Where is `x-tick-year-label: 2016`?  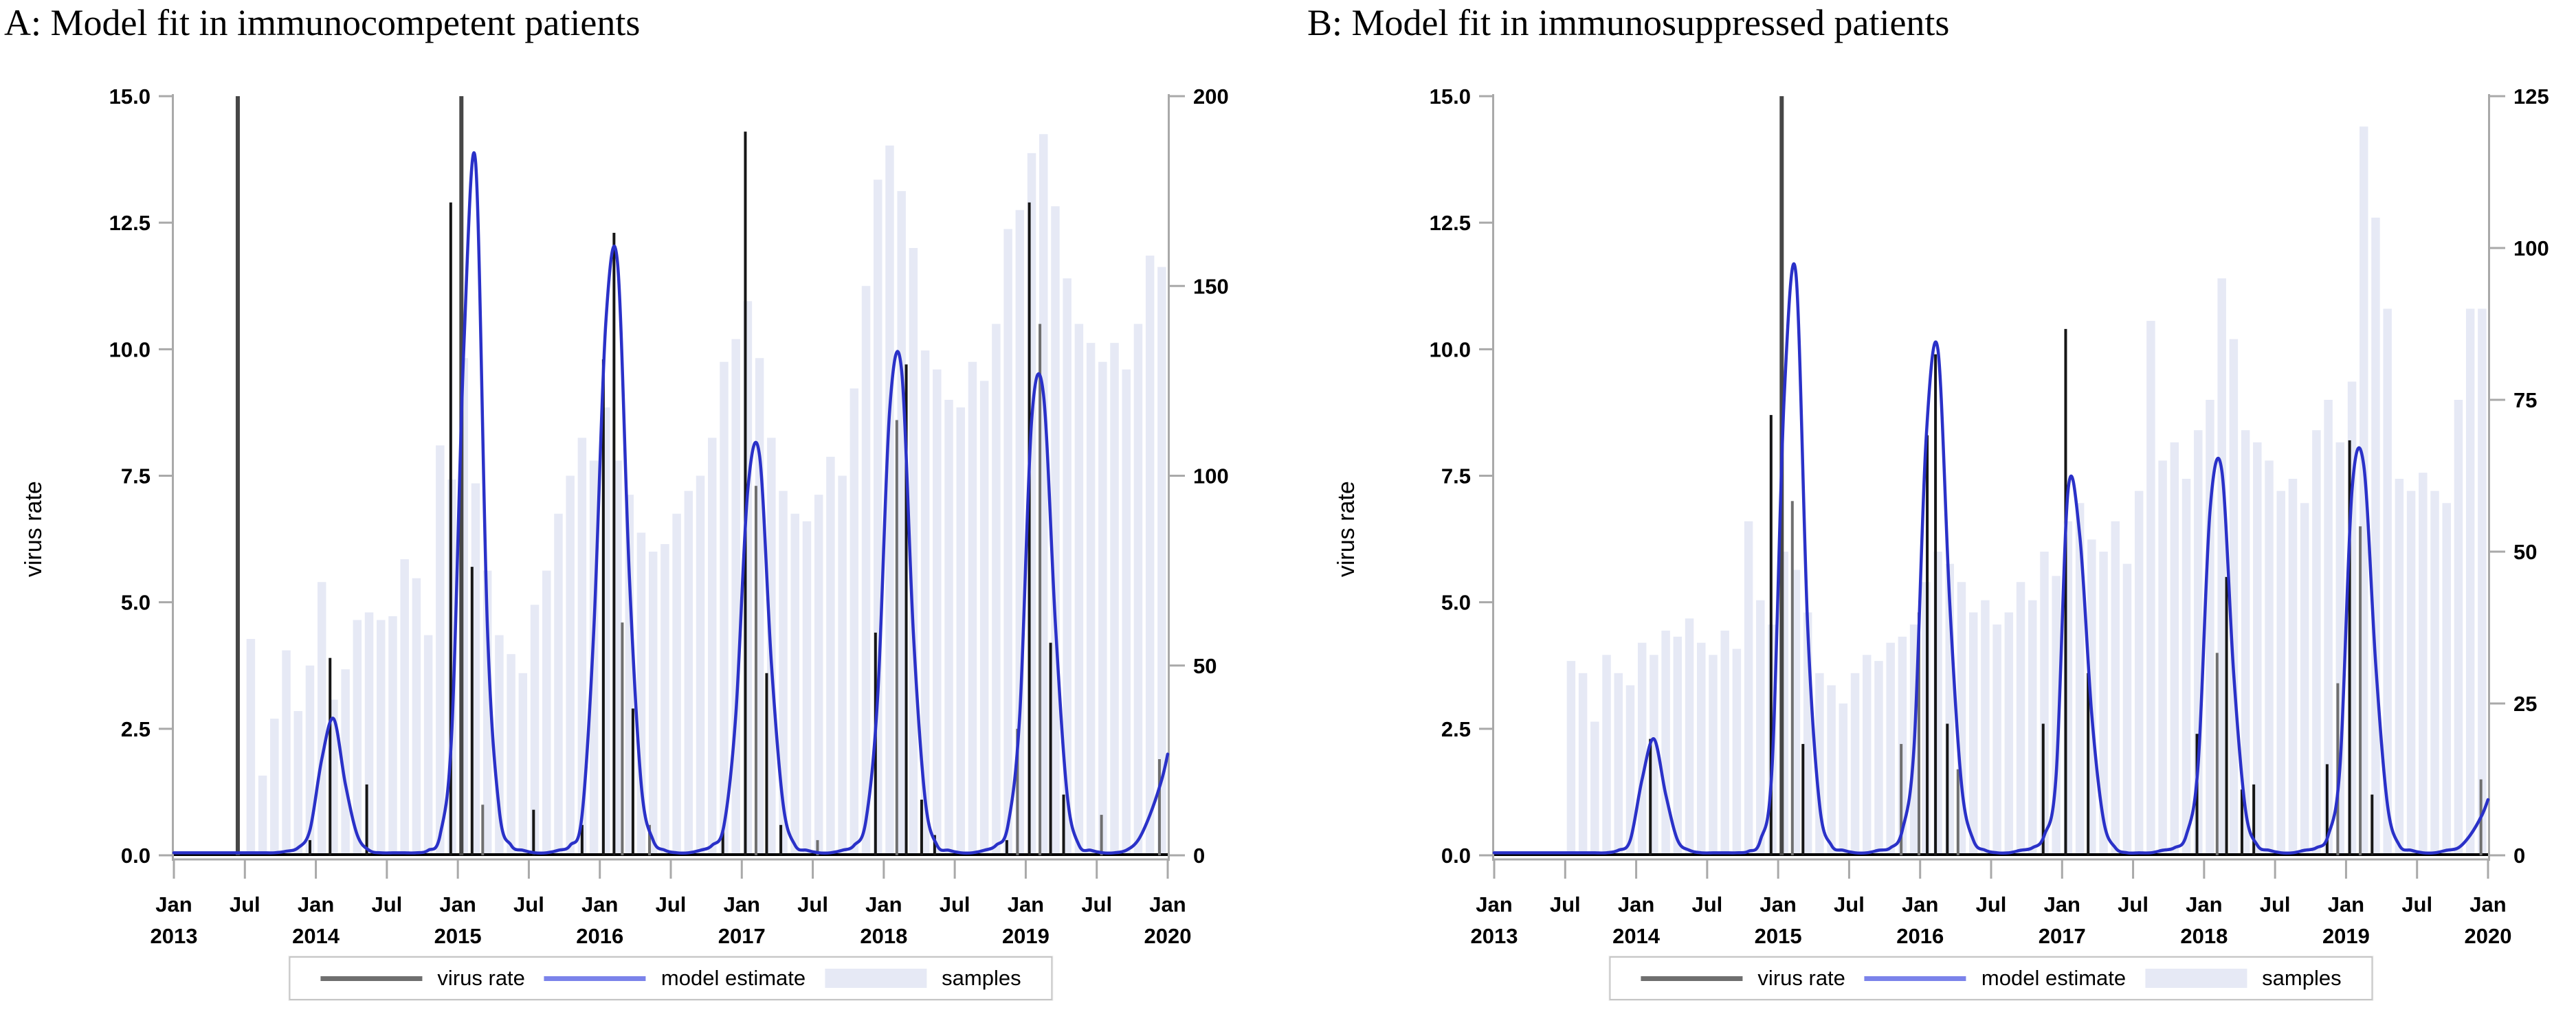 x-tick-year-label: 2016 is located at coordinates (599, 936).